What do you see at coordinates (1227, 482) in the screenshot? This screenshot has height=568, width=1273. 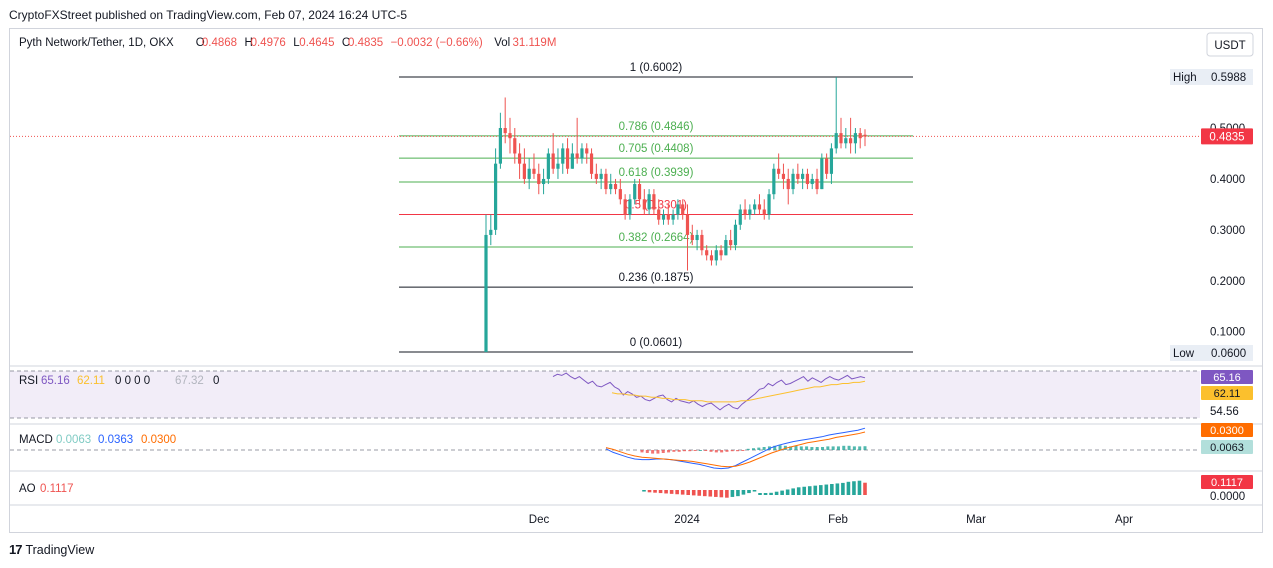 I see `ao-axis-tag-bg` at bounding box center [1227, 482].